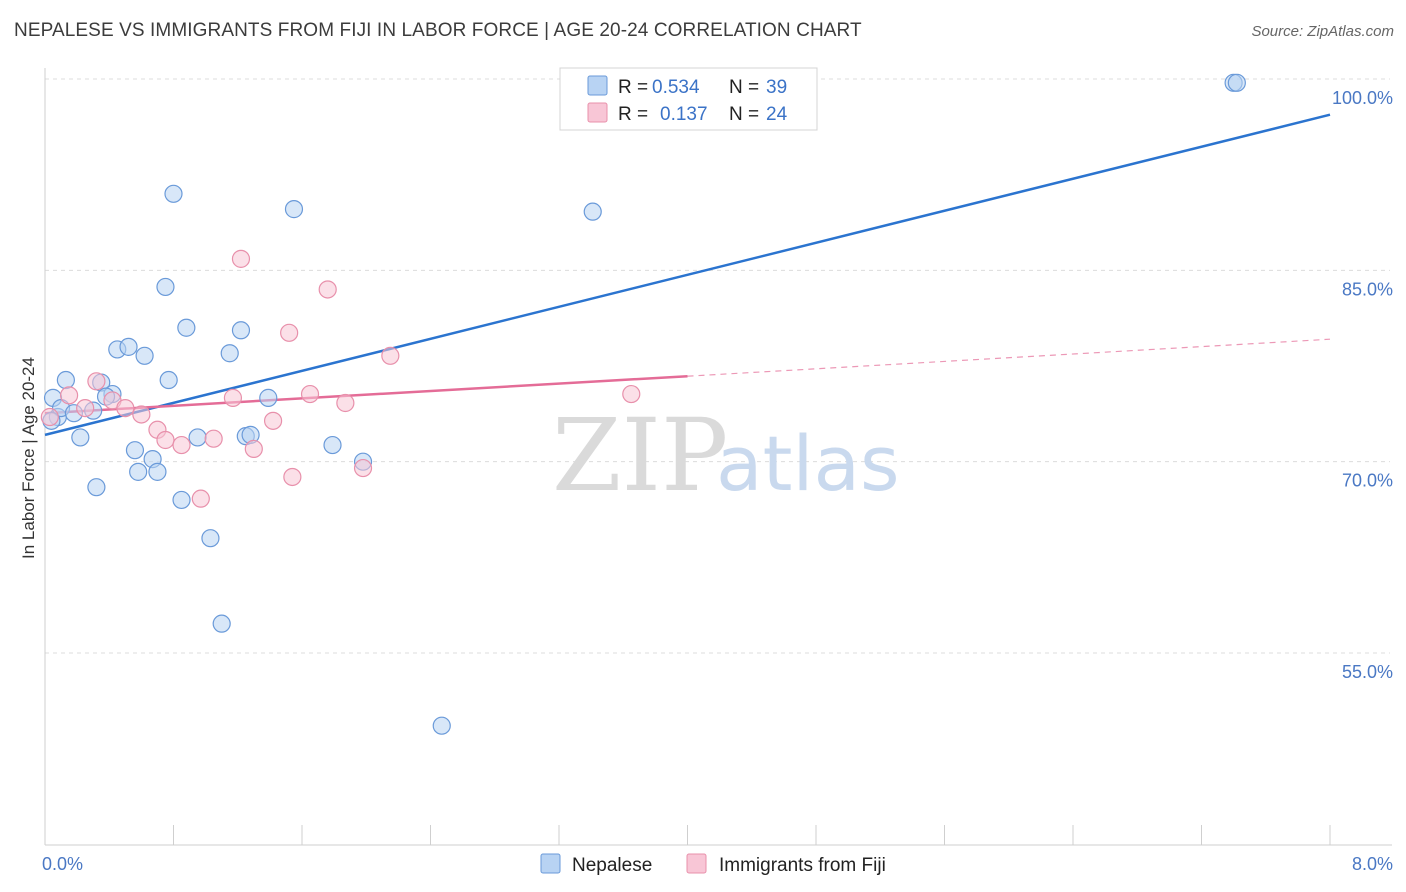 Image resolution: width=1406 pixels, height=892 pixels. What do you see at coordinates (612, 865) in the screenshot?
I see `bottom-legend-label-nepalese: Nepalese` at bounding box center [612, 865].